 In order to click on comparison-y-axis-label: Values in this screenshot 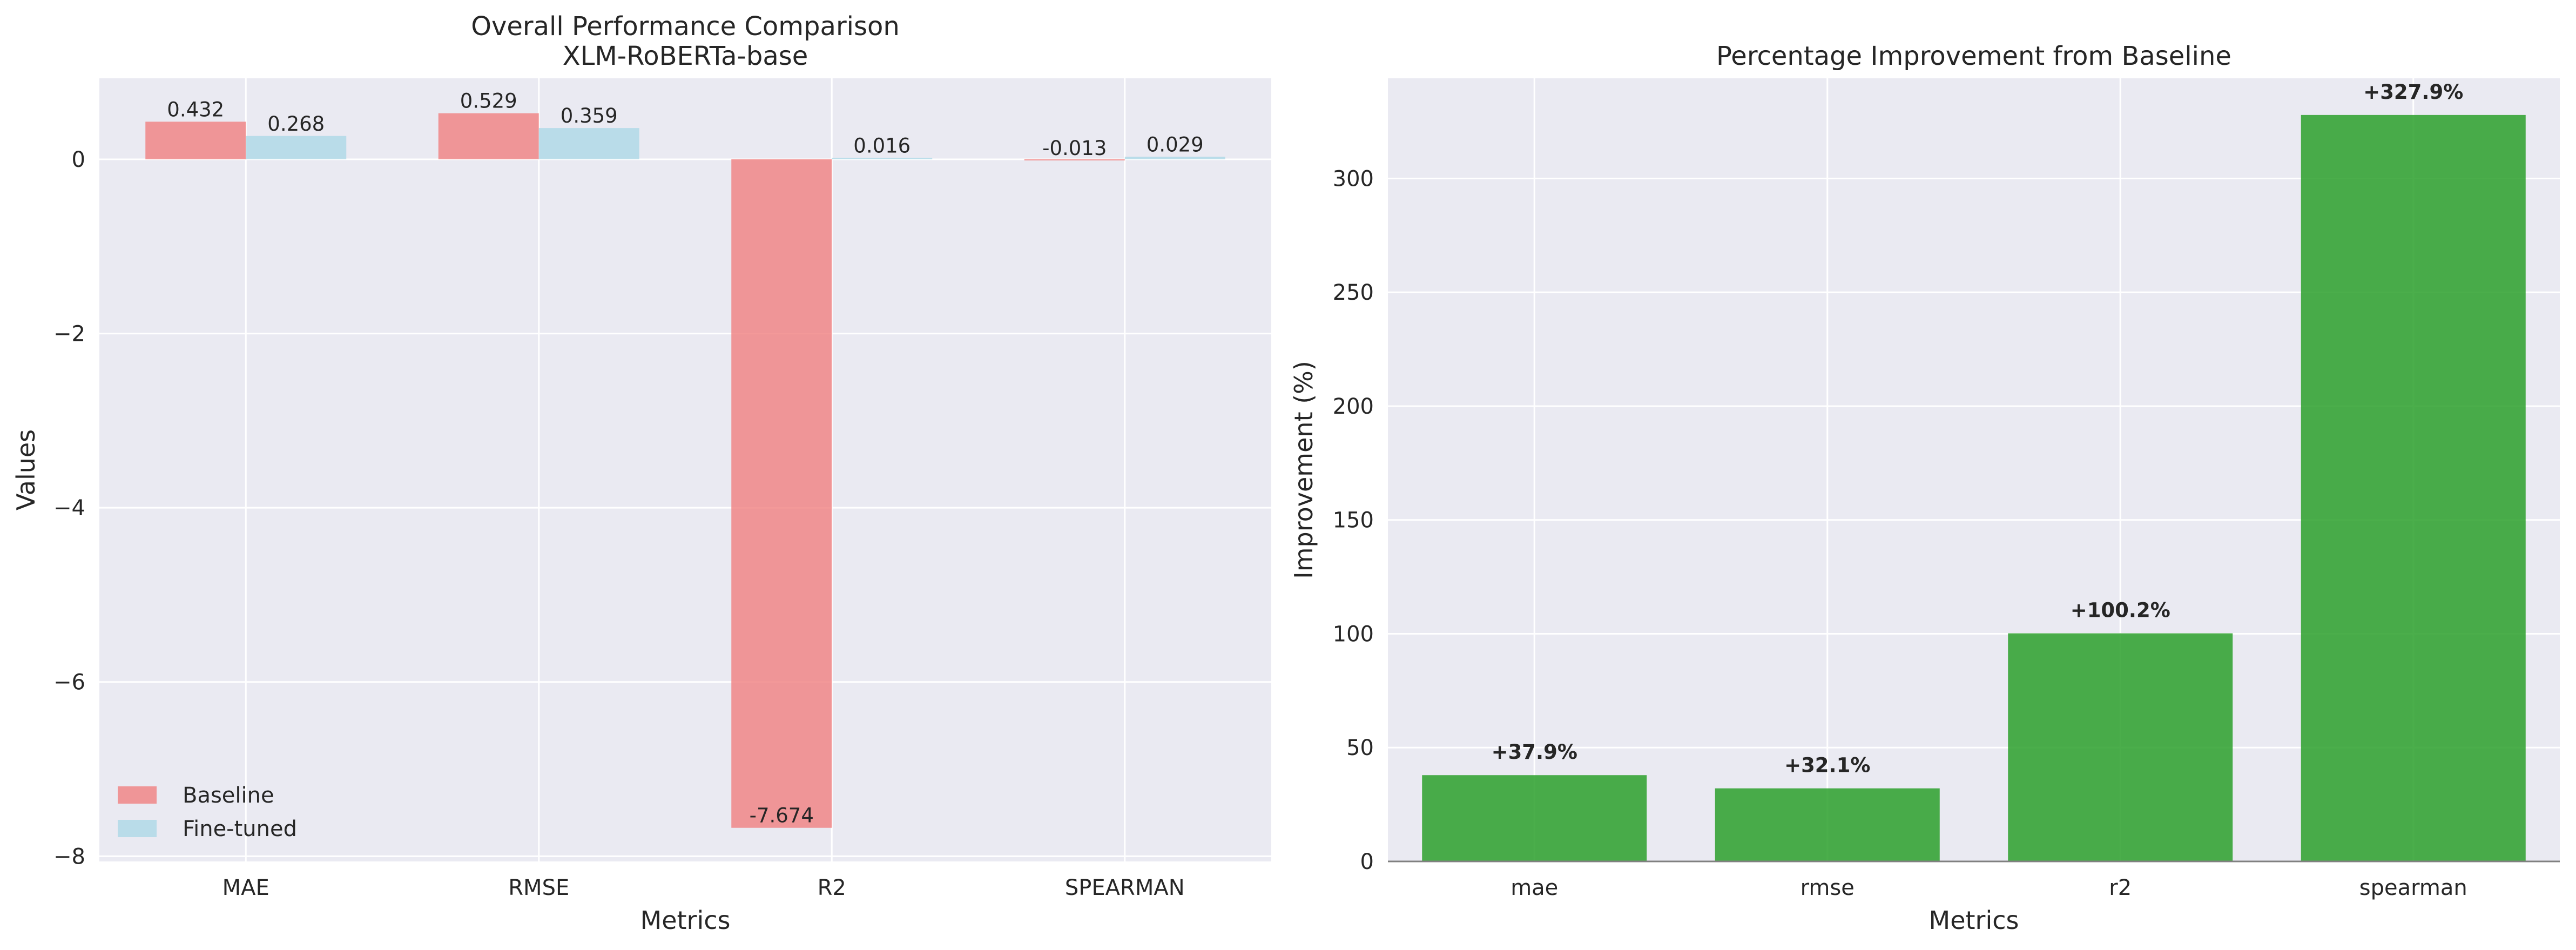, I will do `click(26, 469)`.